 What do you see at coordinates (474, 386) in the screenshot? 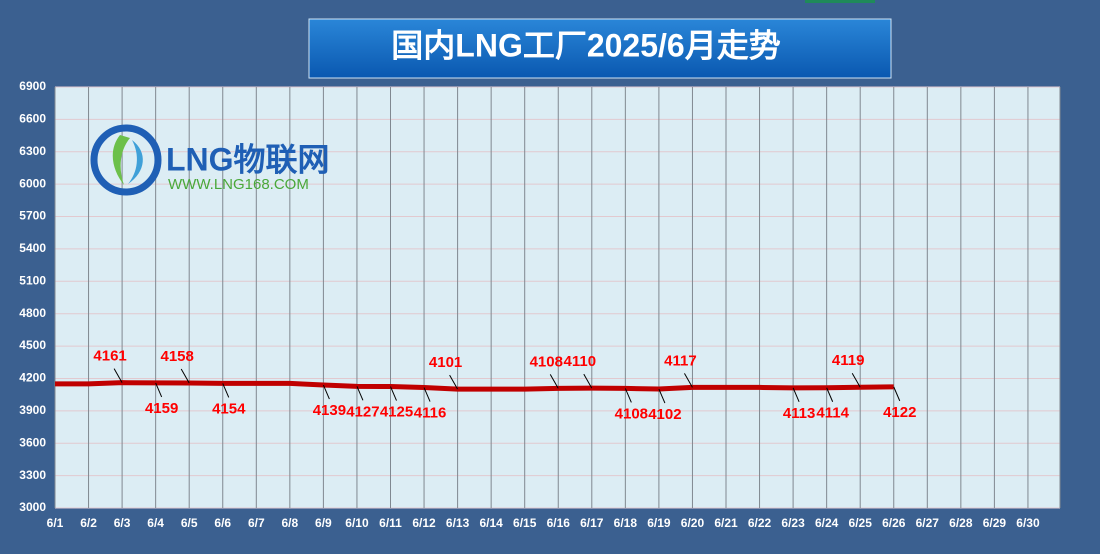
I see `series-line` at bounding box center [474, 386].